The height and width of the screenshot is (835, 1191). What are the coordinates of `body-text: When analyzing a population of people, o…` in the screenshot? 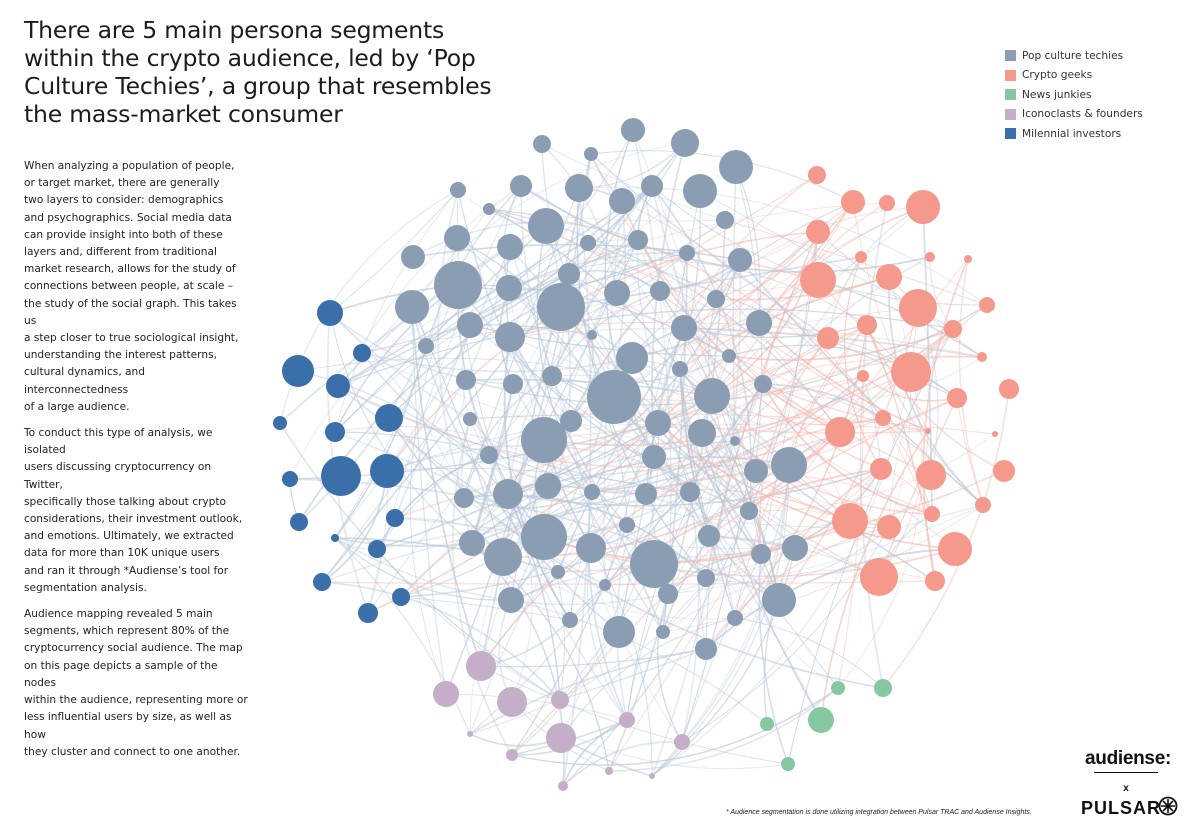 It's located at (138, 464).